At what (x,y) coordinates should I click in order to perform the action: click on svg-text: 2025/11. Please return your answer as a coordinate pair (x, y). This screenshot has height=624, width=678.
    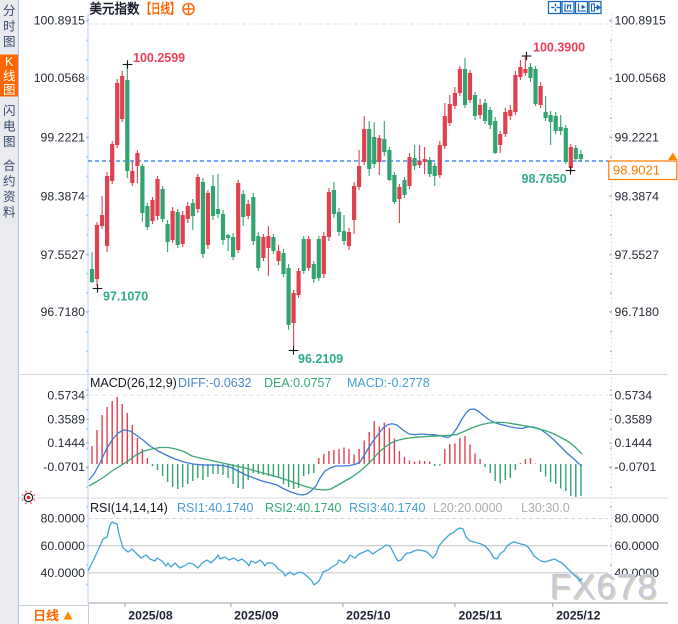
    Looking at the image, I should click on (481, 616).